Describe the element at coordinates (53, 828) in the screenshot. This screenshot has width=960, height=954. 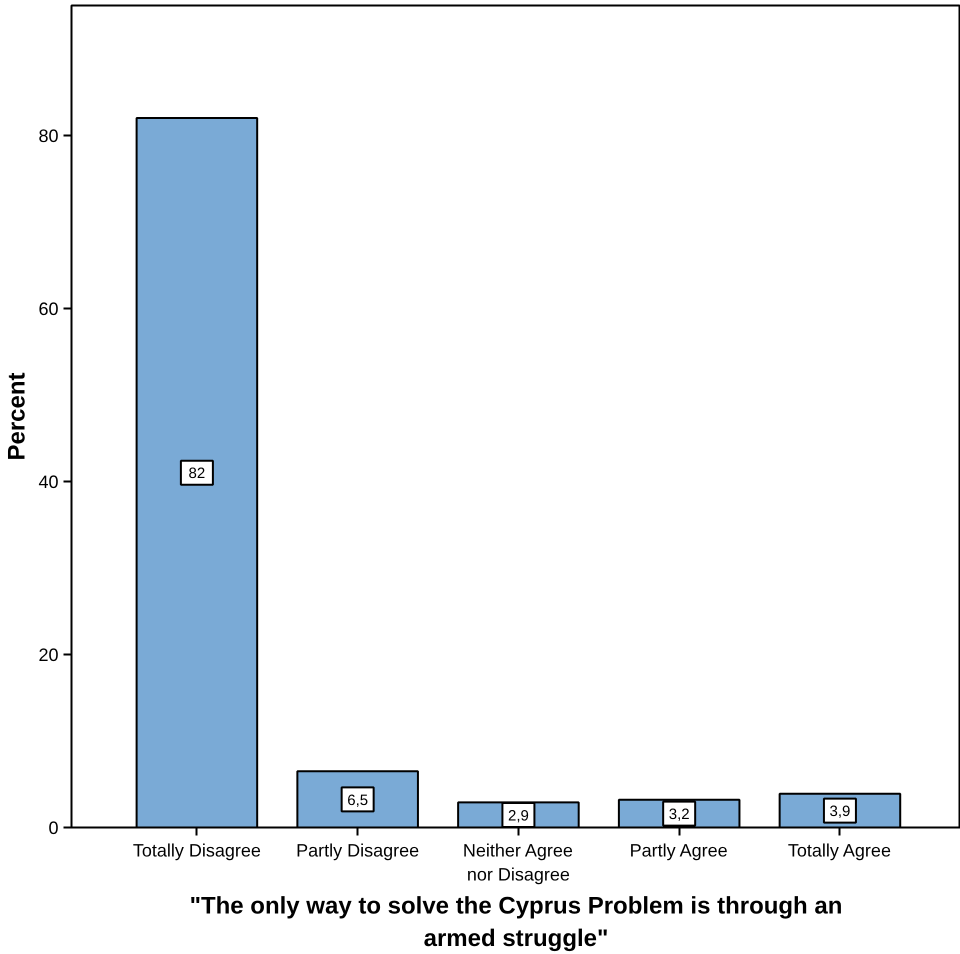
I see `y-tick-label: 0` at that location.